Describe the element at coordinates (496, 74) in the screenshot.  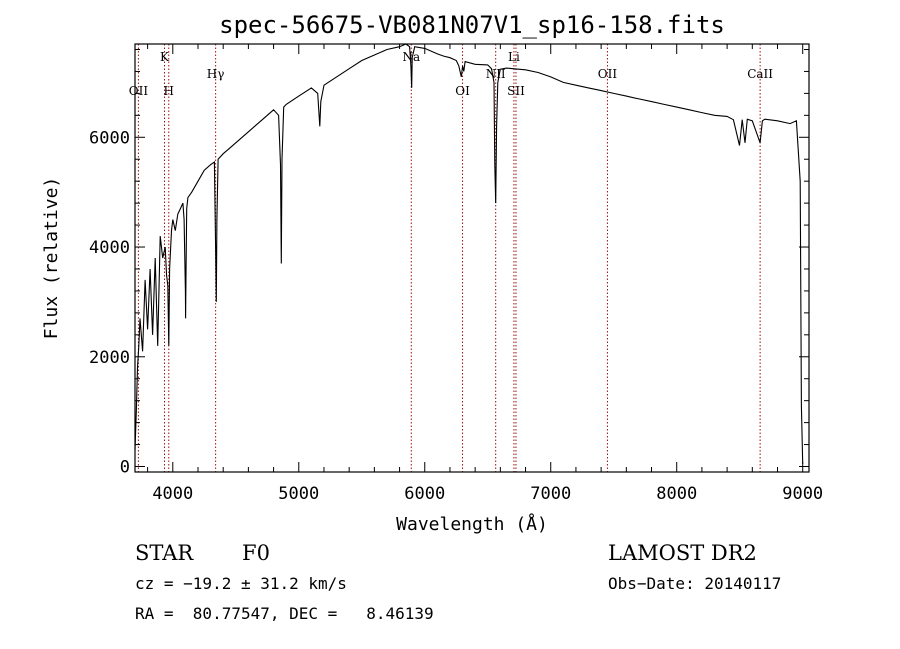
I see `line-marker-label: NII` at that location.